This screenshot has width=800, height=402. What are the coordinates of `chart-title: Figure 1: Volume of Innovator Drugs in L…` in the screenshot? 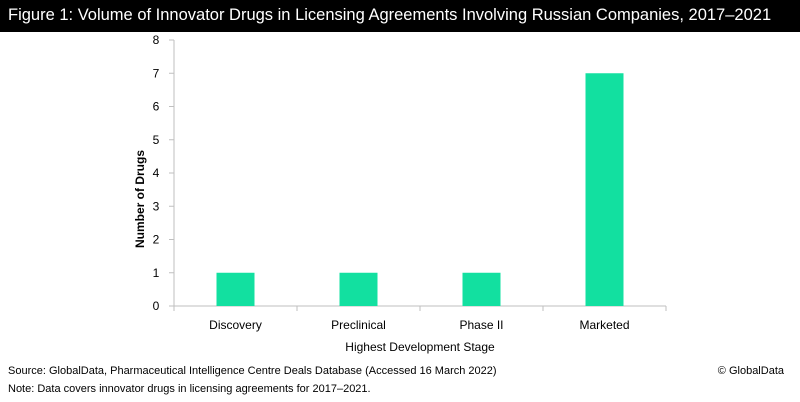 It's located at (390, 15).